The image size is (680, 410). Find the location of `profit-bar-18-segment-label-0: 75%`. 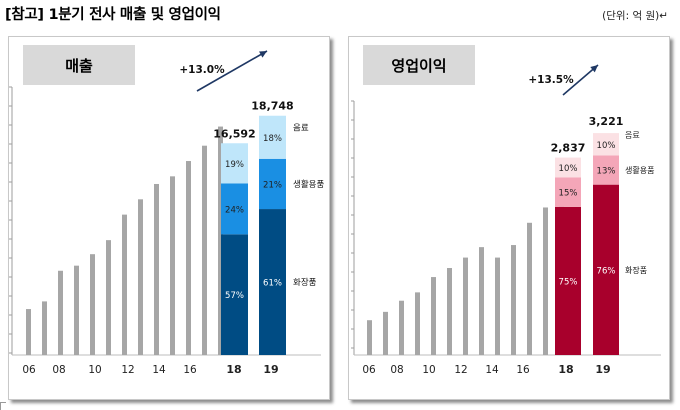

profit-bar-18-segment-label-0: 75% is located at coordinates (568, 282).